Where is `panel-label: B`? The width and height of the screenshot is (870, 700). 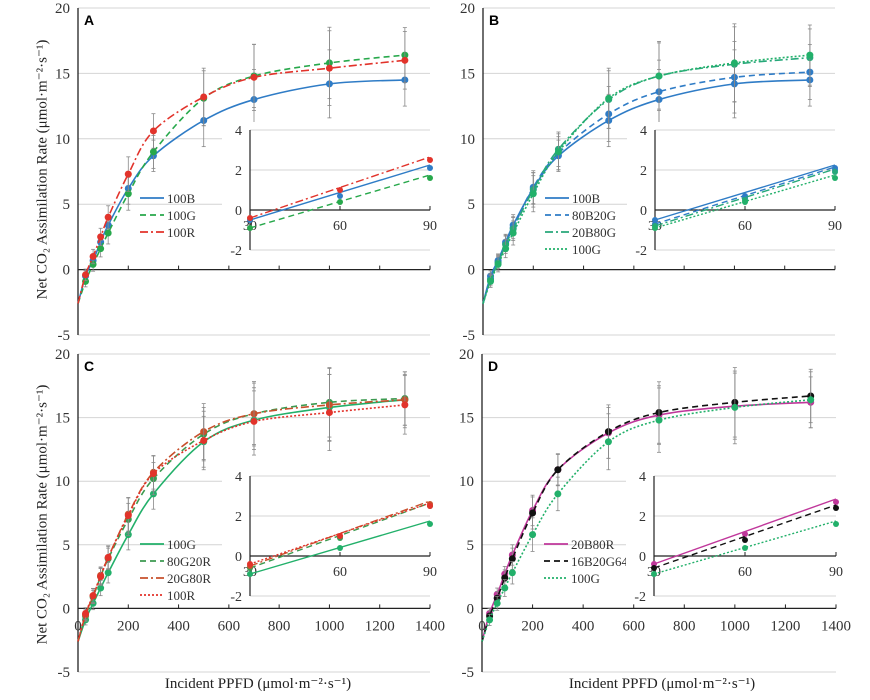 panel-label: B is located at coordinates (494, 20).